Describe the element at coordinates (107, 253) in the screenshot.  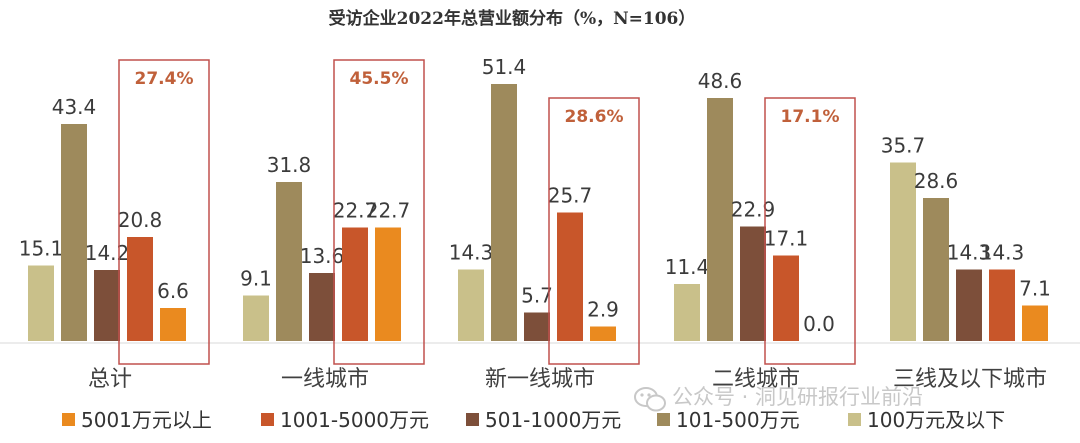
I see `data-label-0-2: 14.2` at that location.